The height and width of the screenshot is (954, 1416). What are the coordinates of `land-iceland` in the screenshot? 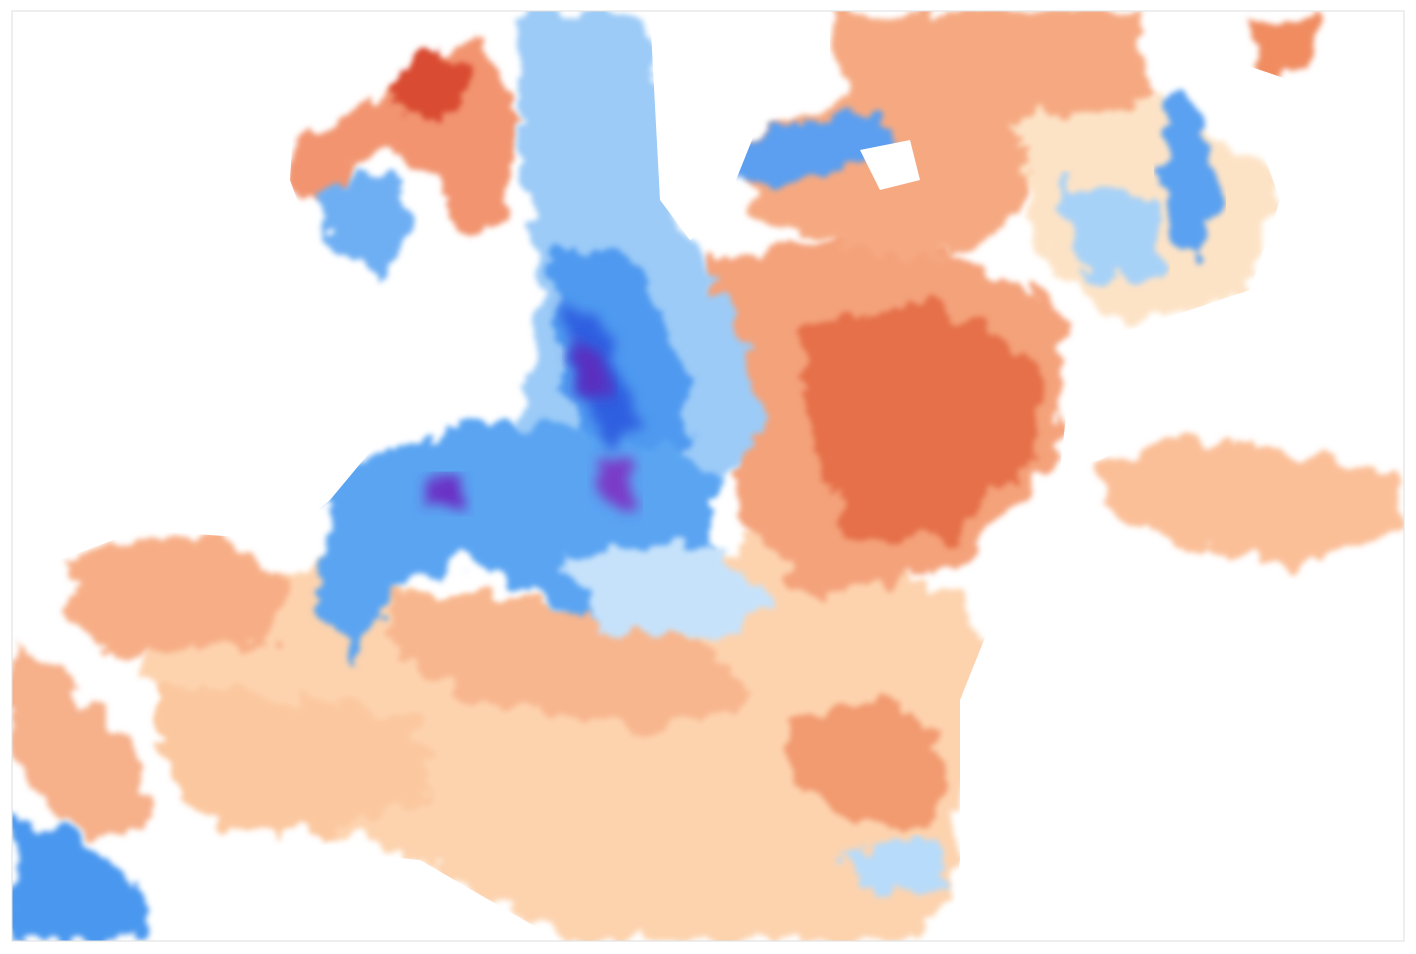 It's located at (890, 165).